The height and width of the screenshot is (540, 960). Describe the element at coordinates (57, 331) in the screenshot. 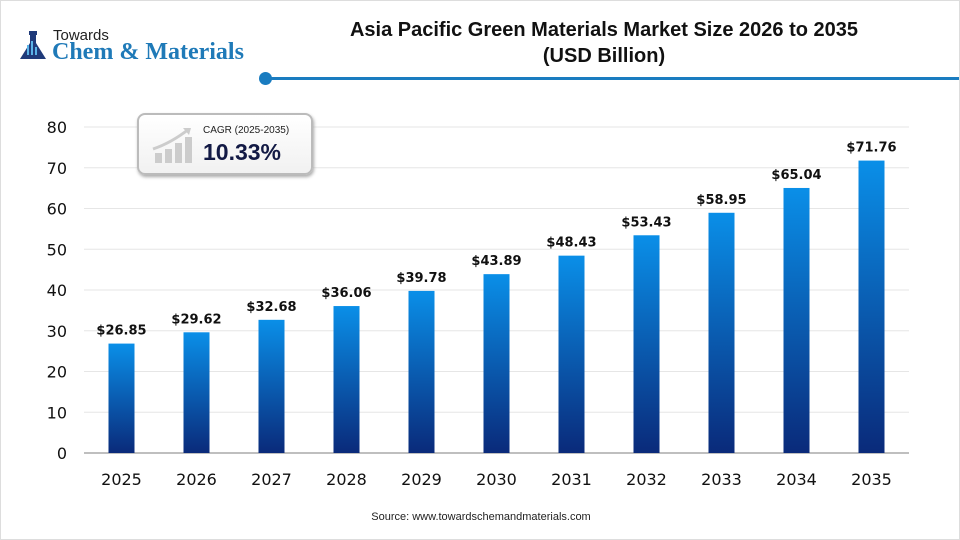

I see `y-tick-label: 30` at that location.